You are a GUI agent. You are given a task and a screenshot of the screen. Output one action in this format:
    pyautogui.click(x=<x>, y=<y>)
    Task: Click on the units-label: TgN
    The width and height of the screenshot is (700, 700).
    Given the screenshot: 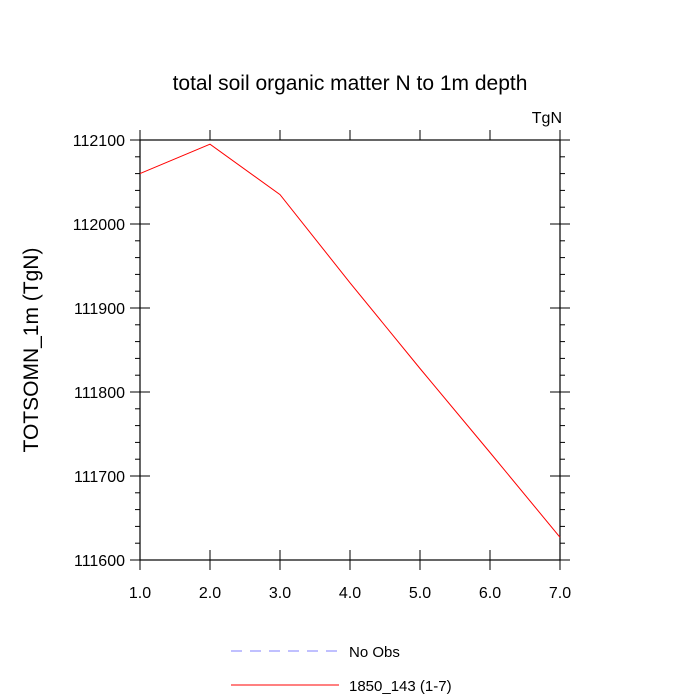 What is the action you would take?
    pyautogui.click(x=547, y=118)
    